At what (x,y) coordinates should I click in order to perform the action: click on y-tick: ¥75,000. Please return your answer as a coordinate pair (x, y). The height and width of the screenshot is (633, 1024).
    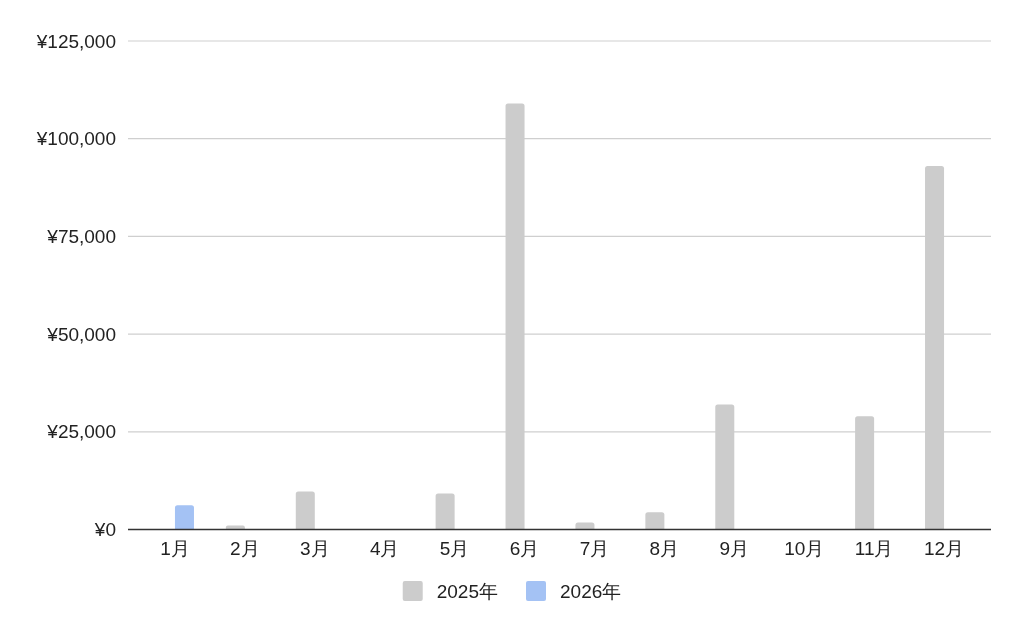
    Looking at the image, I should click on (81, 236).